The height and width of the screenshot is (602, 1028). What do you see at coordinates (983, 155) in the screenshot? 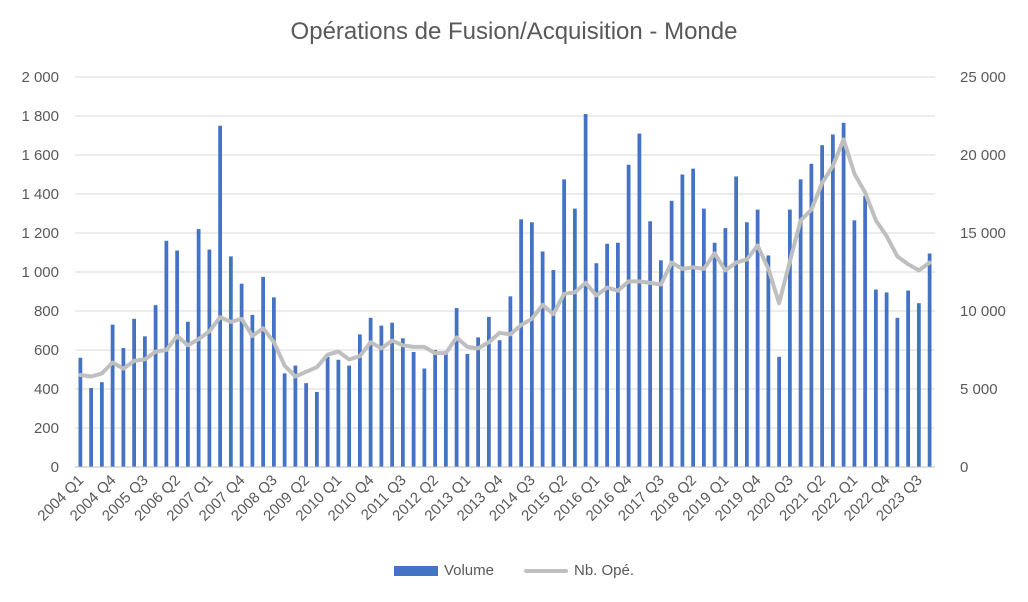
I see `y-right-tick-label: 20 000` at bounding box center [983, 155].